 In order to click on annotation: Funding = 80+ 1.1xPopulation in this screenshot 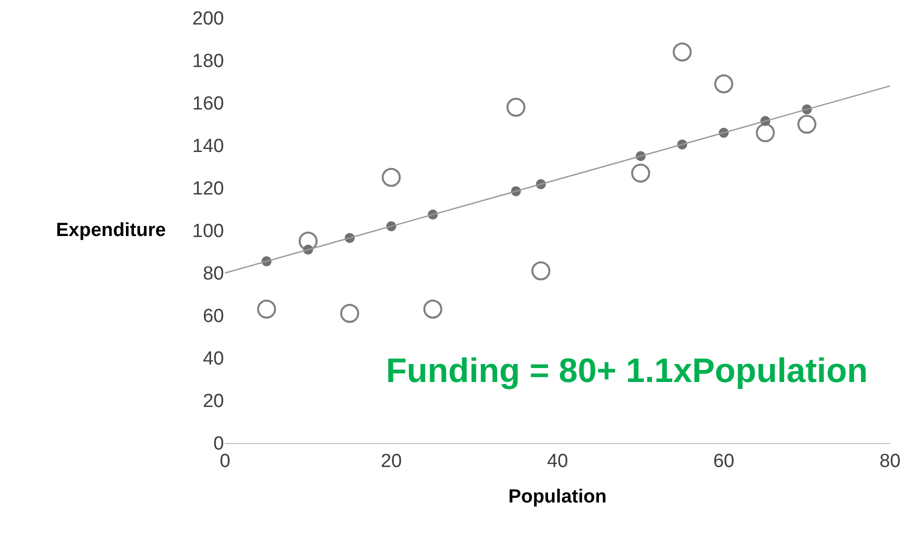, I will do `click(627, 371)`.